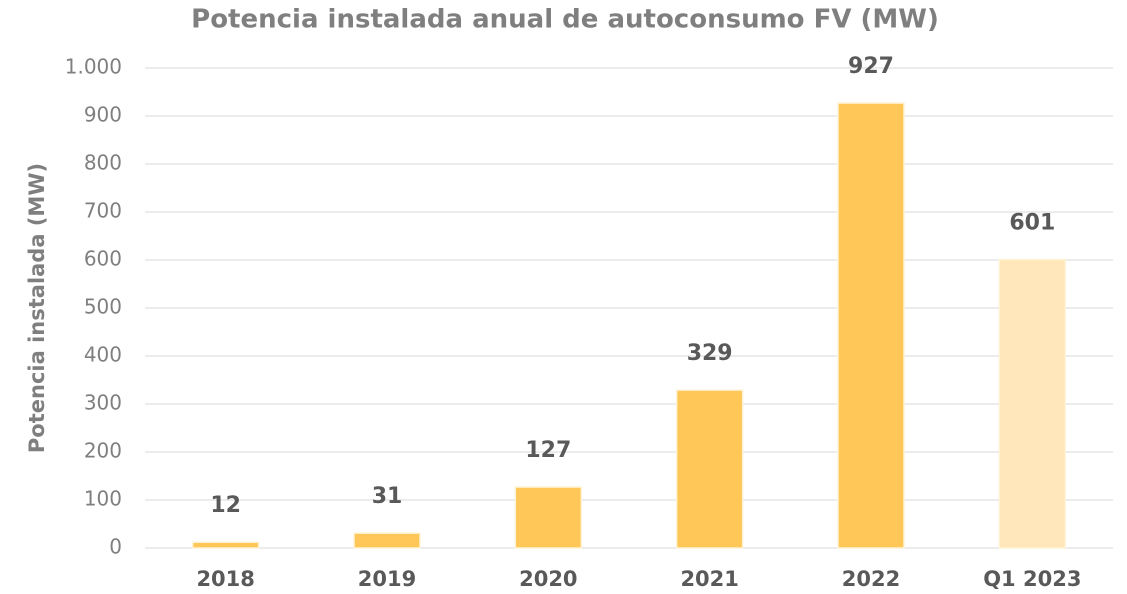  Describe the element at coordinates (103, 499) in the screenshot. I see `y-tick-label: 100` at that location.